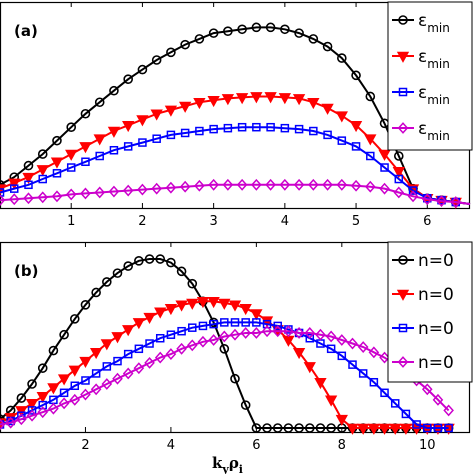 This screenshot has height=474, width=474. Describe the element at coordinates (403, 92) in the screenshot. I see `legend-marker` at that location.